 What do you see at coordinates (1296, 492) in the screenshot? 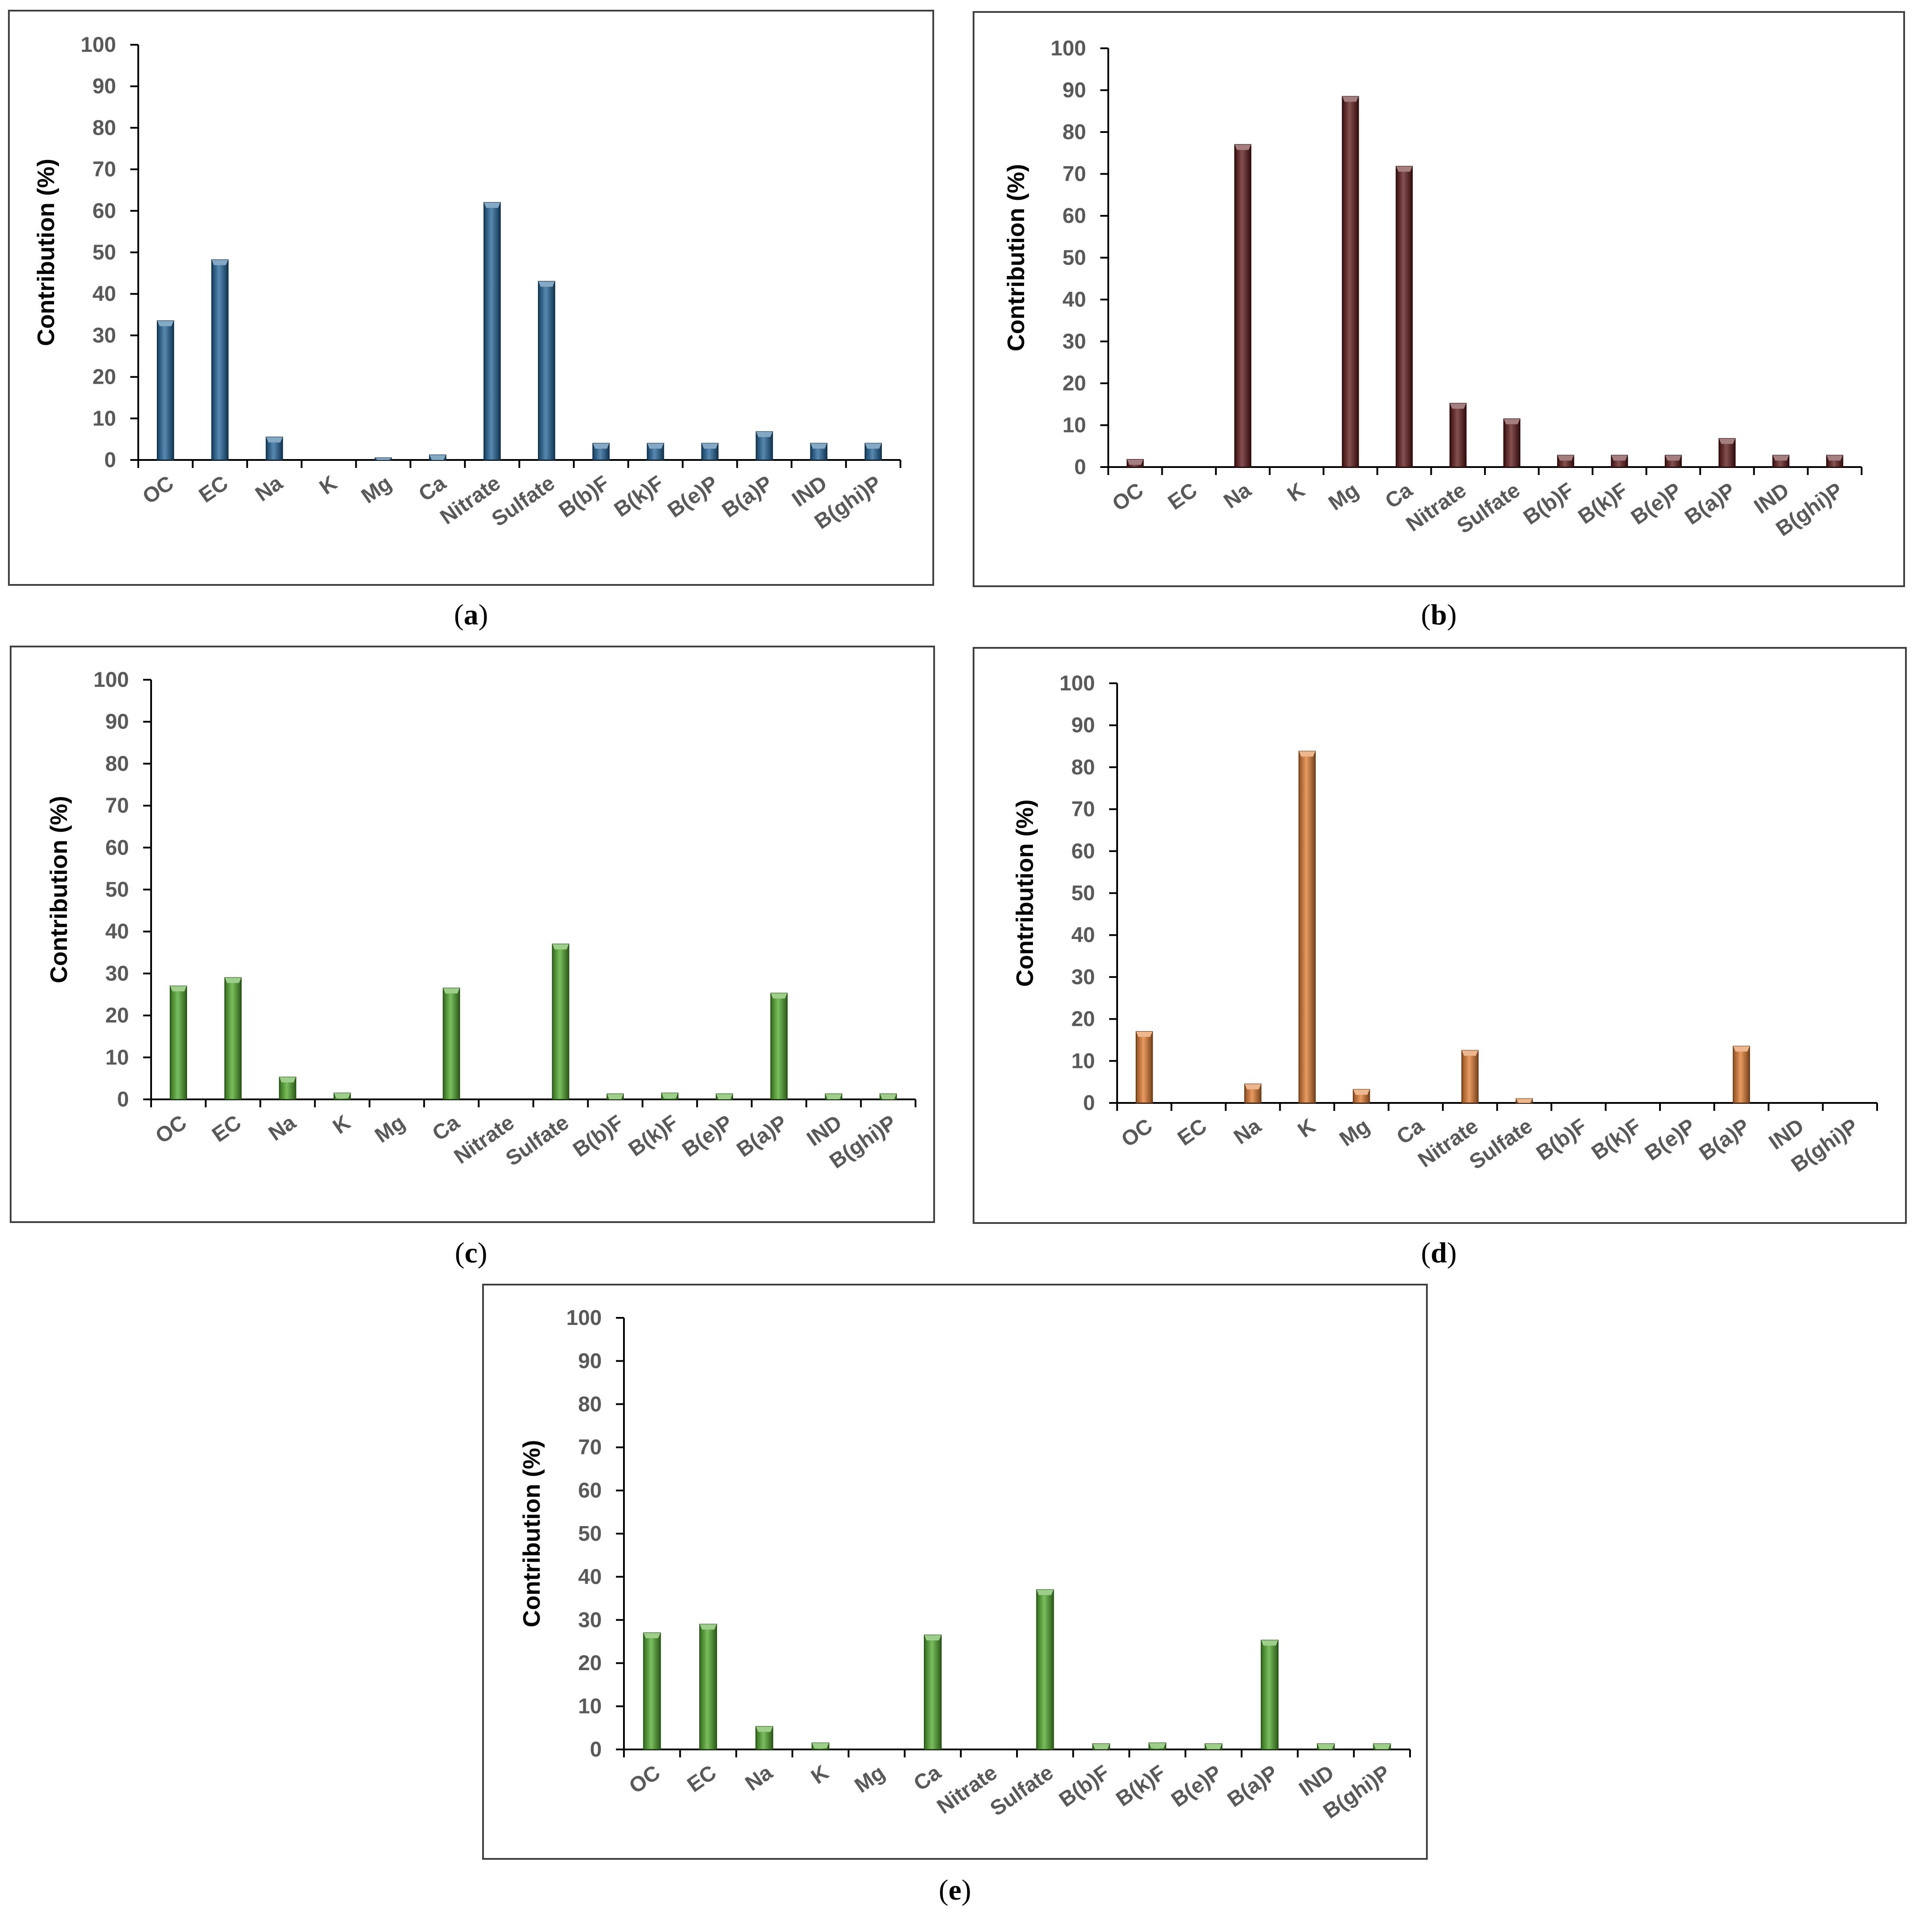
I see `x-tick-label: K` at bounding box center [1296, 492].